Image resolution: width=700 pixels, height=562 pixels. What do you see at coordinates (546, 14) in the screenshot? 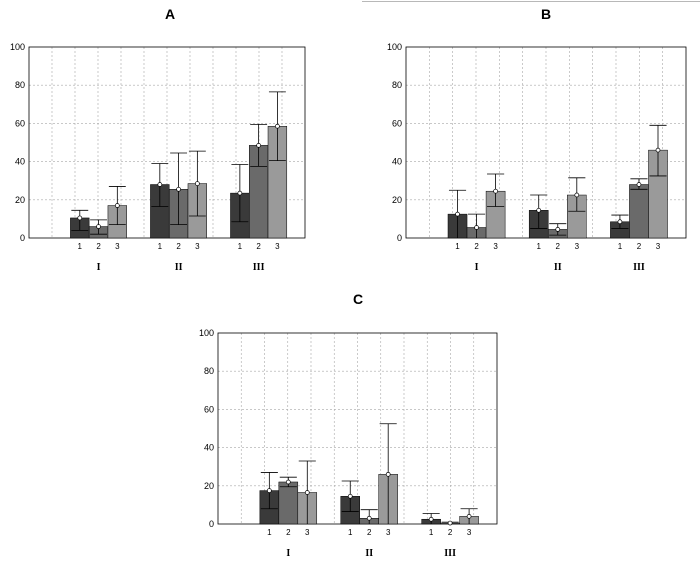
I see `panel-title-b: B` at bounding box center [546, 14].